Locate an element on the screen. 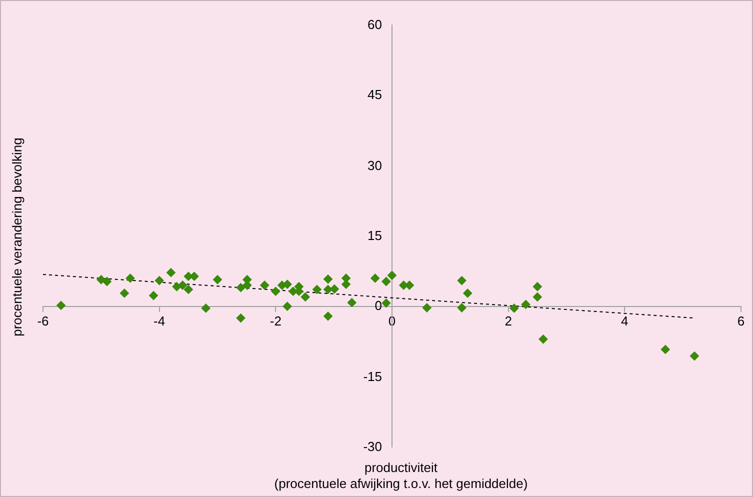 This screenshot has height=497, width=753. x-tick-label: -2 is located at coordinates (276, 321).